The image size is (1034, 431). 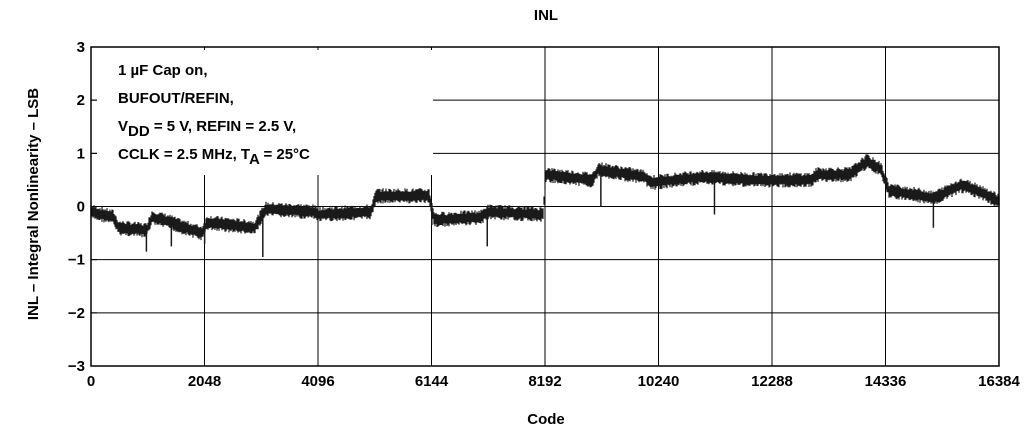 What do you see at coordinates (91, 381) in the screenshot?
I see `x-tick-label: 0` at bounding box center [91, 381].